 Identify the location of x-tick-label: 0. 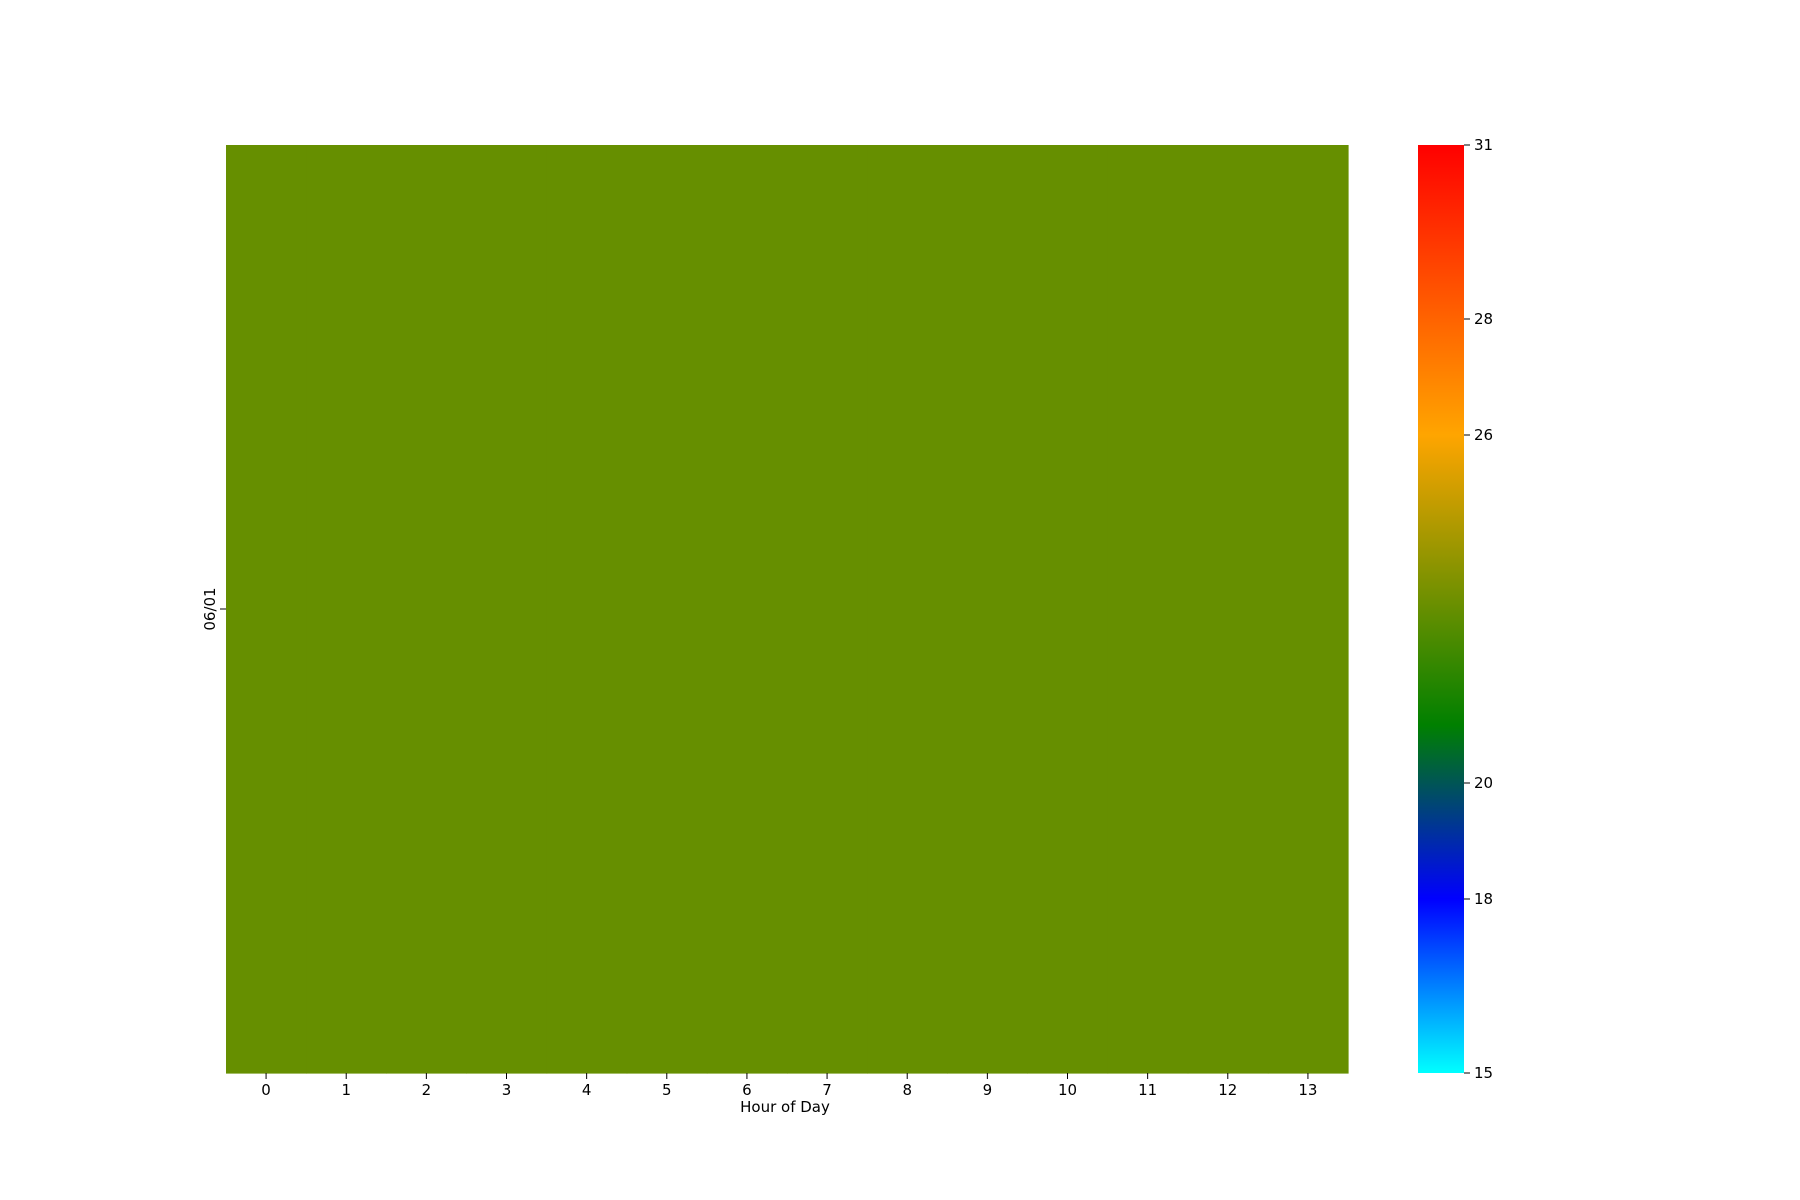
(266, 1090).